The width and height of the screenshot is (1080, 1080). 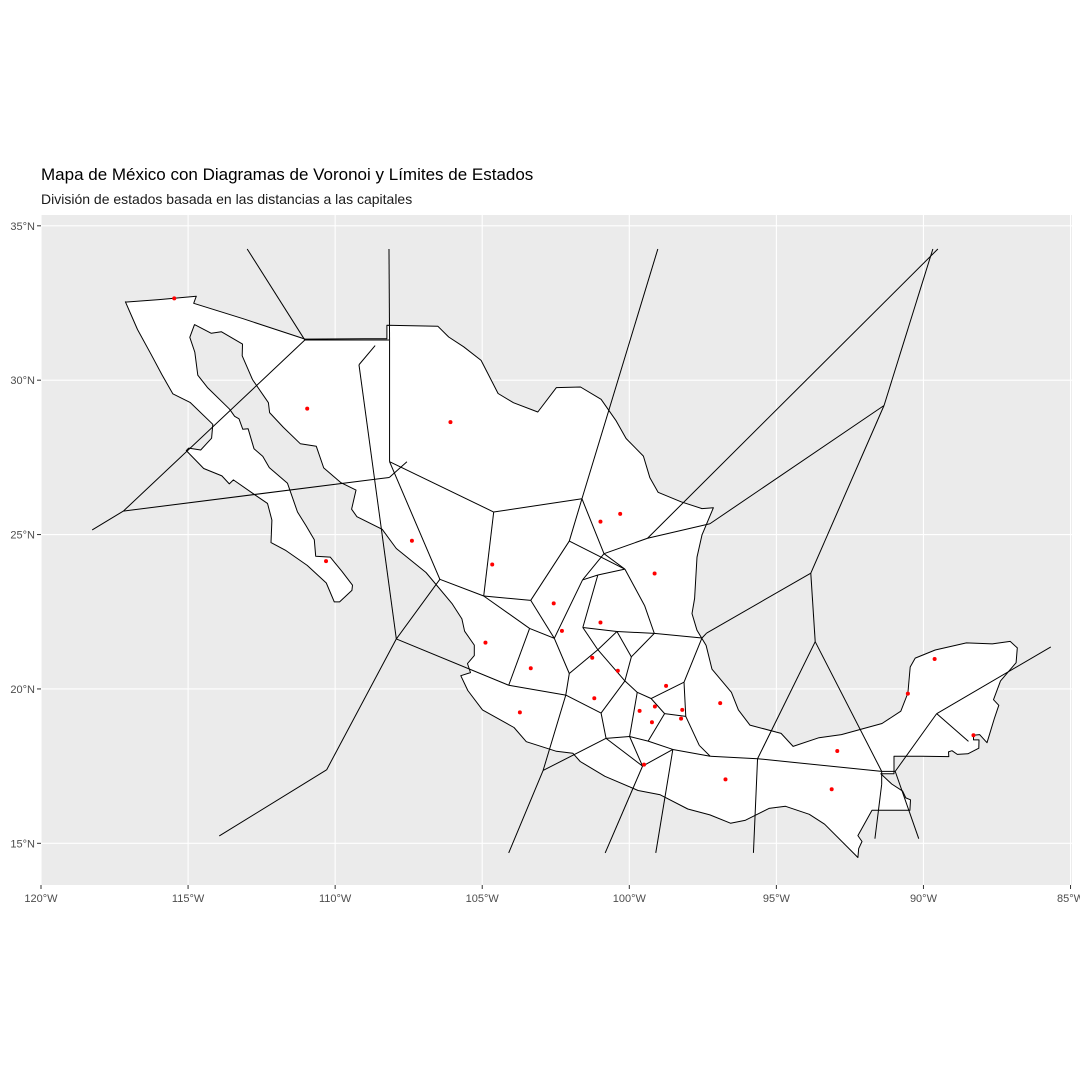 What do you see at coordinates (483, 899) in the screenshot?
I see `x-tick-label: 105°W` at bounding box center [483, 899].